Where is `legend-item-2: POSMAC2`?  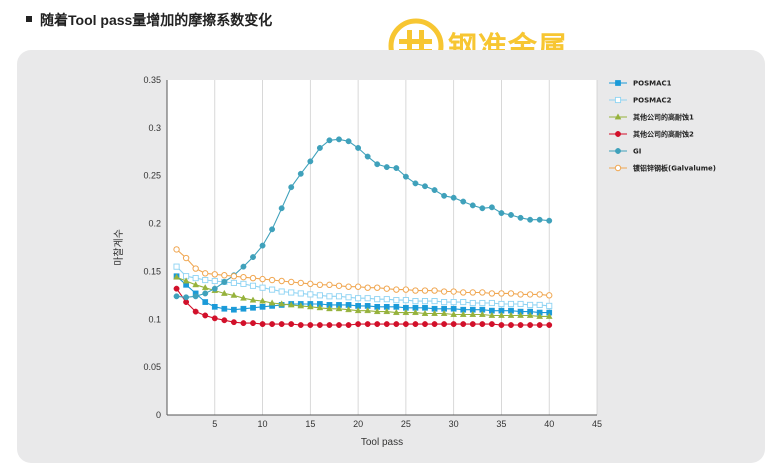
legend-item-2: POSMAC2 is located at coordinates (640, 101).